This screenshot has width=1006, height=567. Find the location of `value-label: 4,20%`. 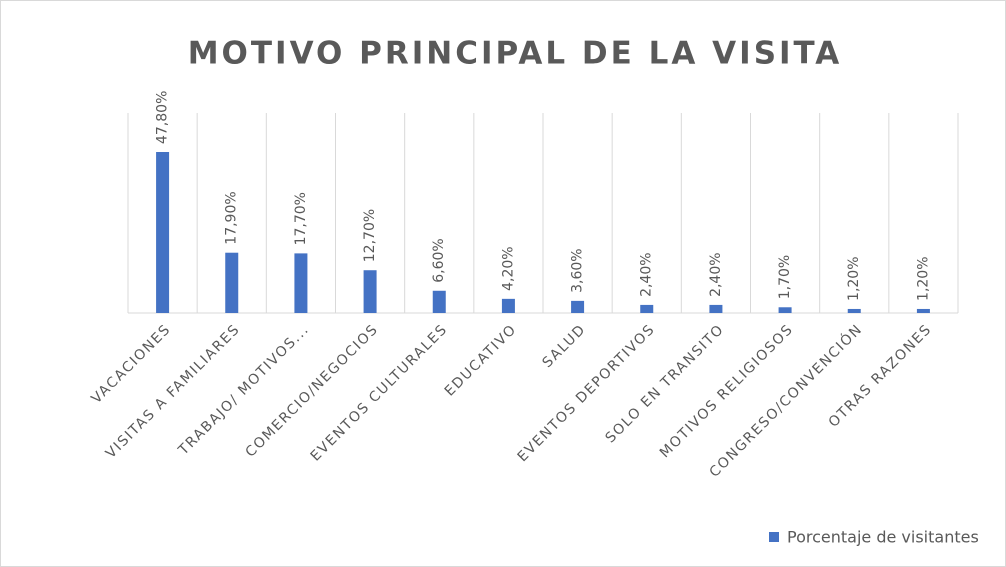

value-label: 4,20% is located at coordinates (508, 268).